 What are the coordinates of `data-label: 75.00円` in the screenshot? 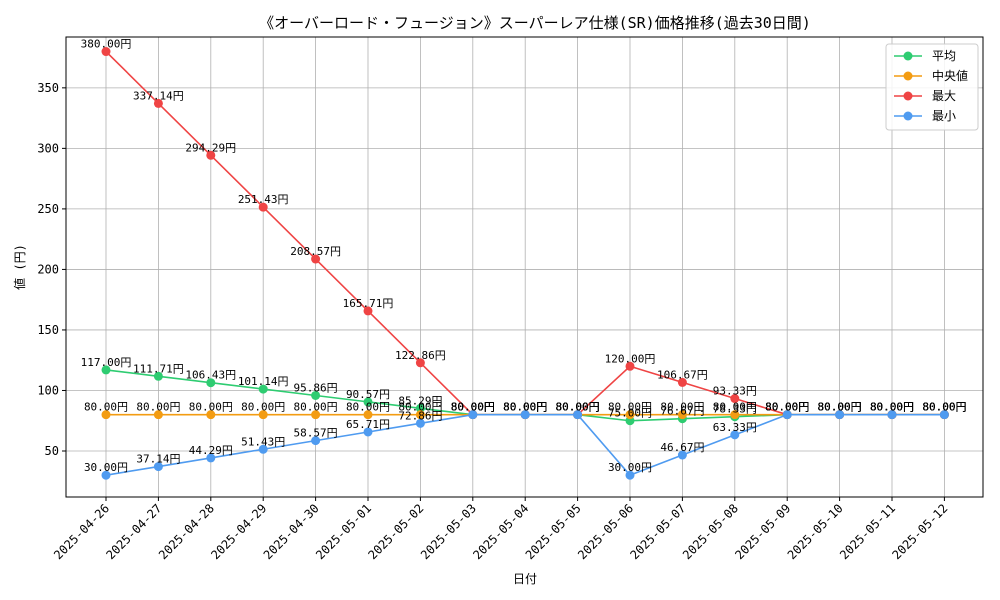 It's located at (630, 413).